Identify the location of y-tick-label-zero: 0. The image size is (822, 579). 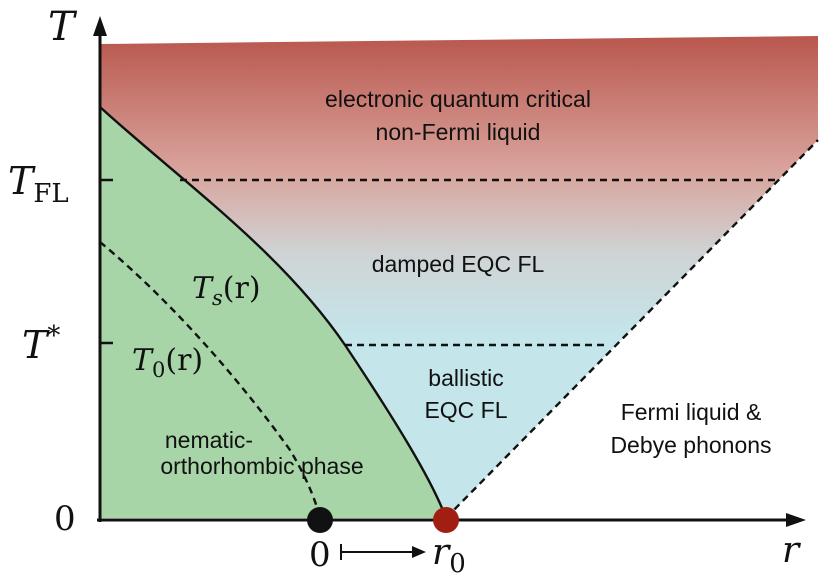
(65, 519).